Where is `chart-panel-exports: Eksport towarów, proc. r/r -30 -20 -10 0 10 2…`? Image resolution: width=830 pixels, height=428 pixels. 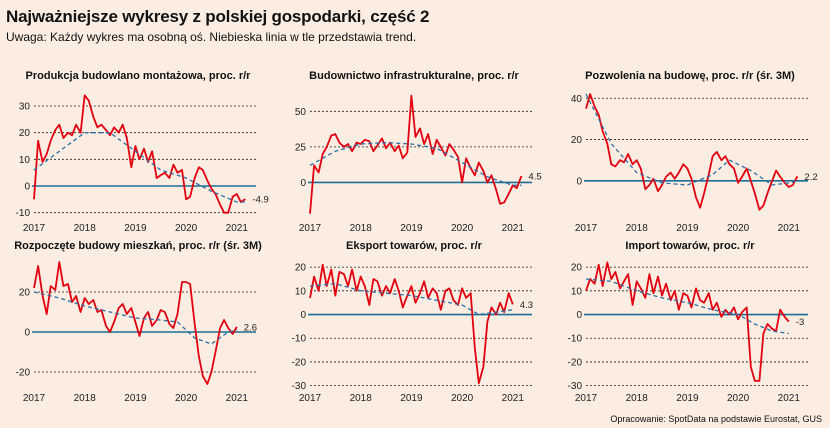 chart-panel-exports: Eksport towarów, proc. r/r -30 -20 -10 0 10 2… is located at coordinates (414, 327).